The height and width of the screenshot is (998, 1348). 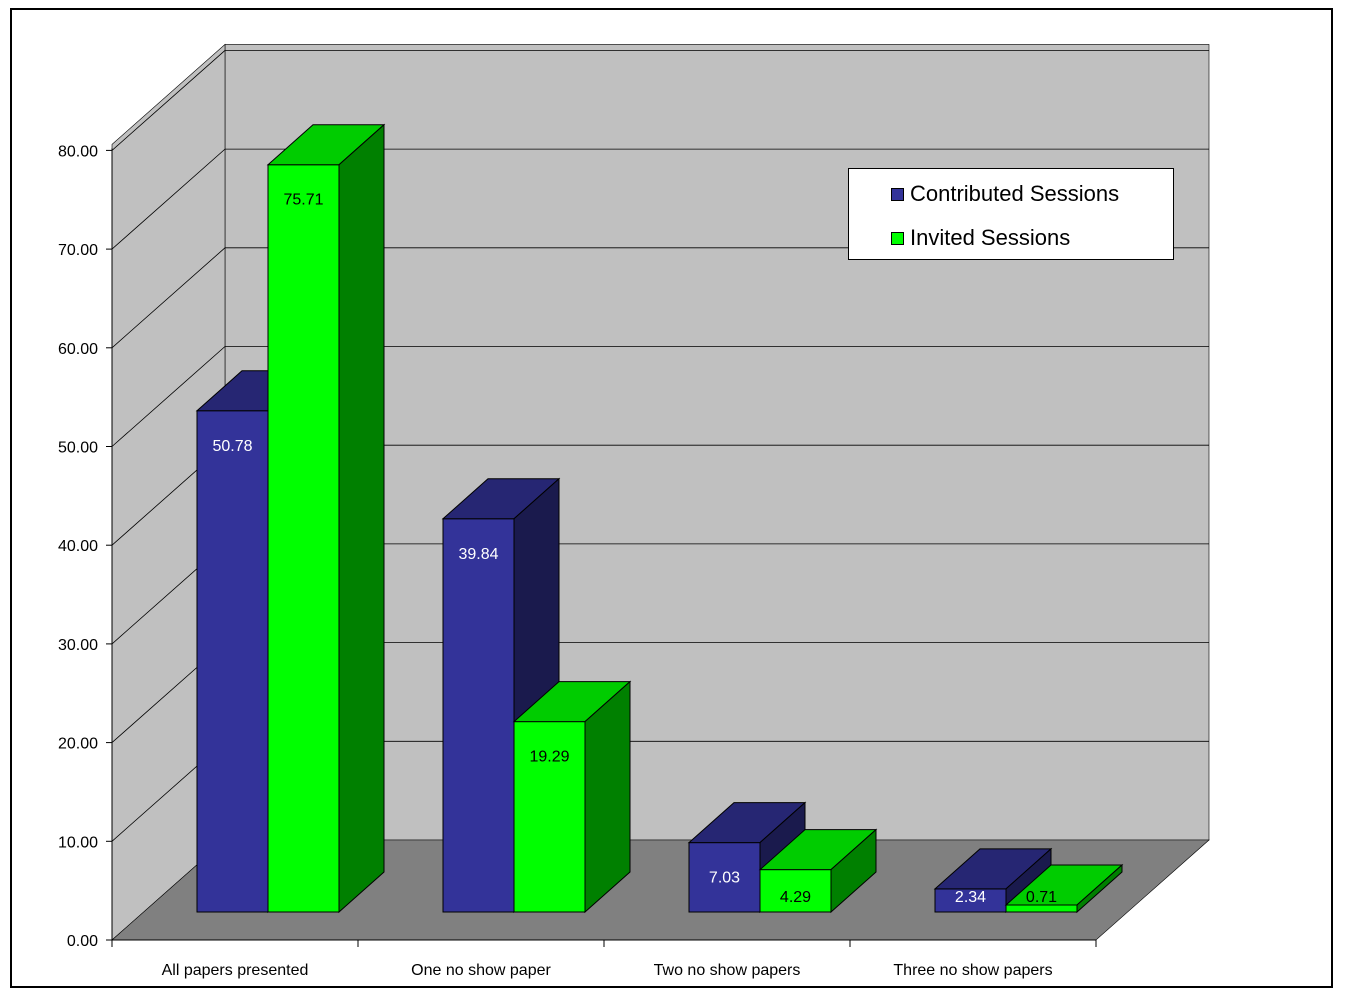 What do you see at coordinates (78, 151) in the screenshot?
I see `y-tick-label: 80.00` at bounding box center [78, 151].